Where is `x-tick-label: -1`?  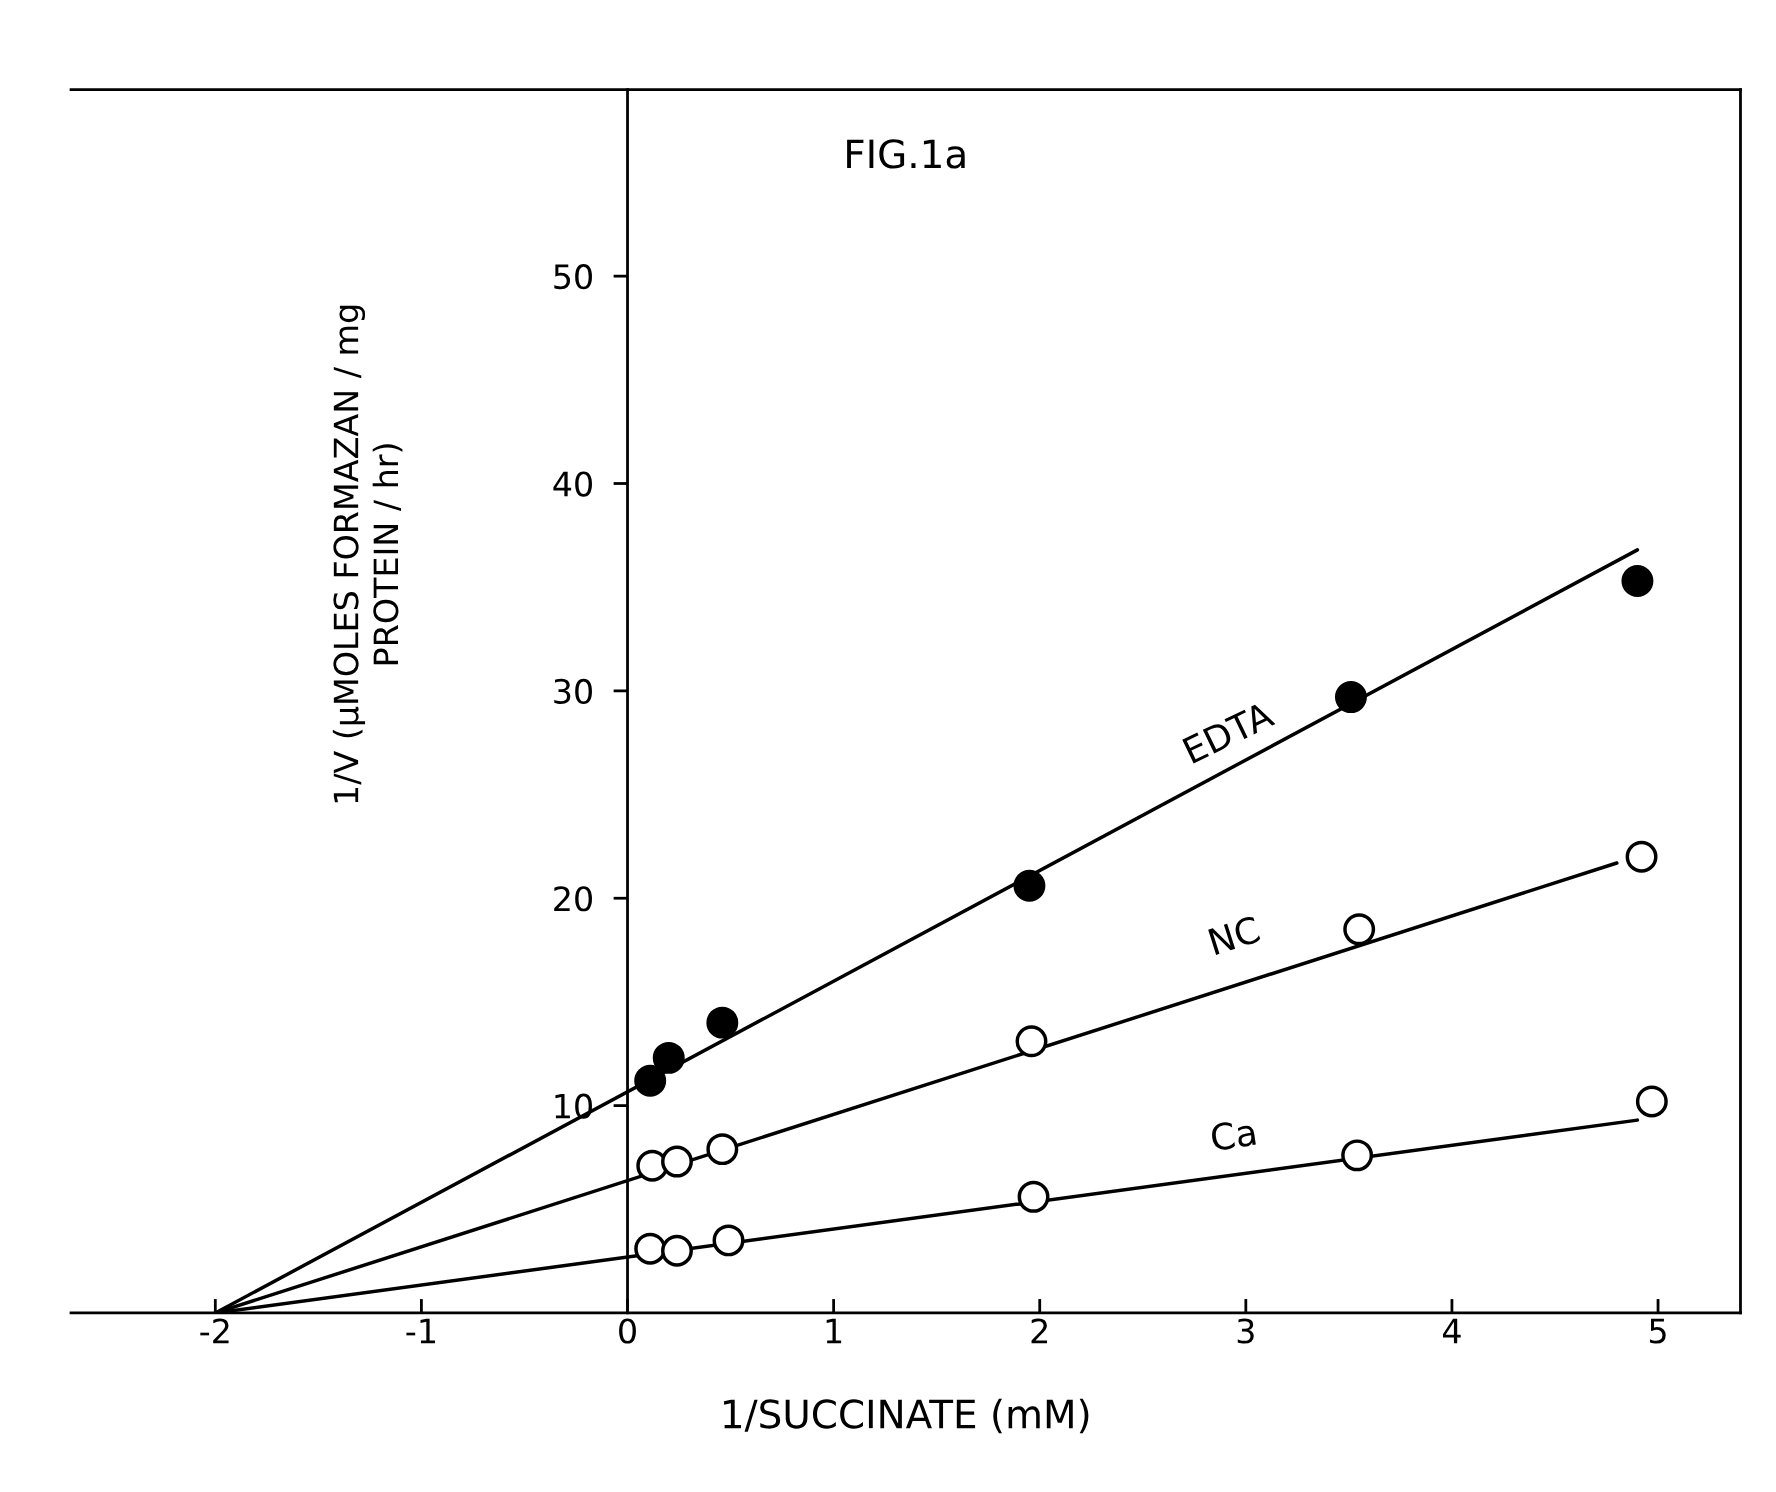 x-tick-label: -1 is located at coordinates (420, 1331).